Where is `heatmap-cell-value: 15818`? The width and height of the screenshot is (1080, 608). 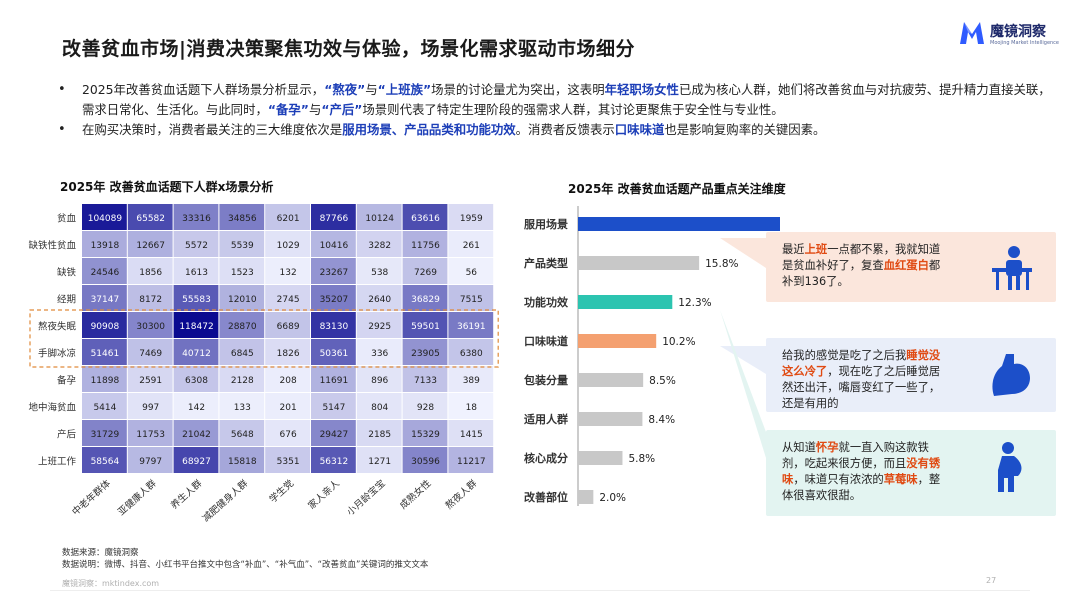
heatmap-cell-value: 15818 is located at coordinates (242, 462).